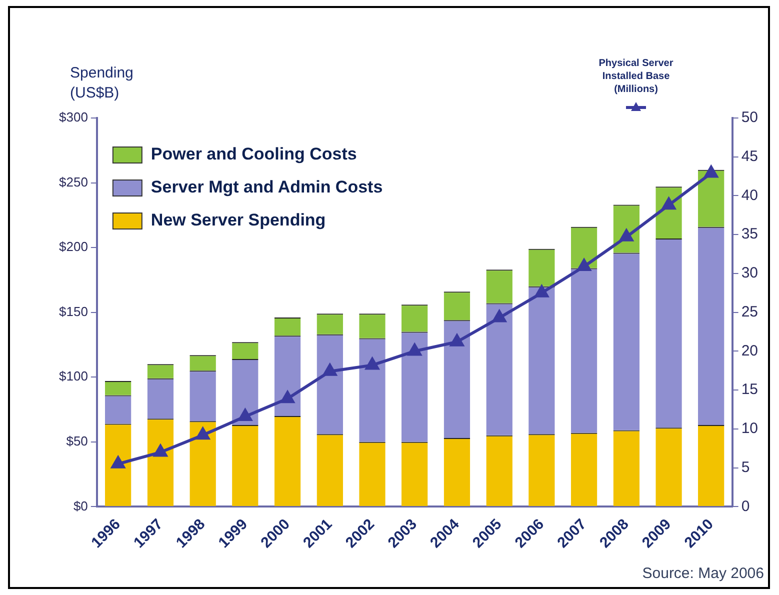 This screenshot has width=779, height=595. Describe the element at coordinates (102, 83) in the screenshot. I see `y-axis-title: Spending (US$B)` at that location.